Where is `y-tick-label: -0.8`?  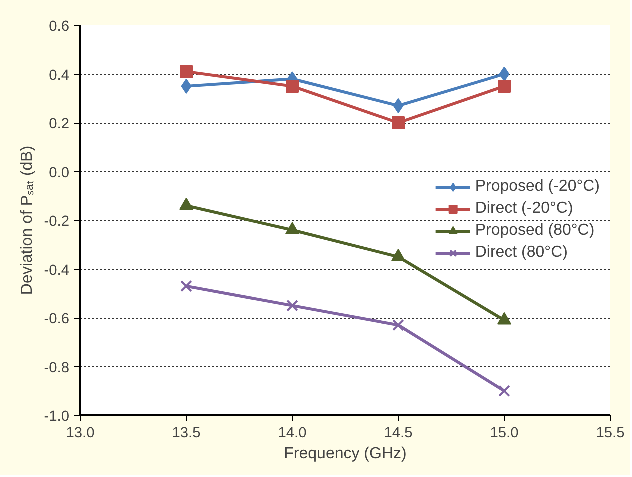 y-tick-label: -0.8 is located at coordinates (57, 368).